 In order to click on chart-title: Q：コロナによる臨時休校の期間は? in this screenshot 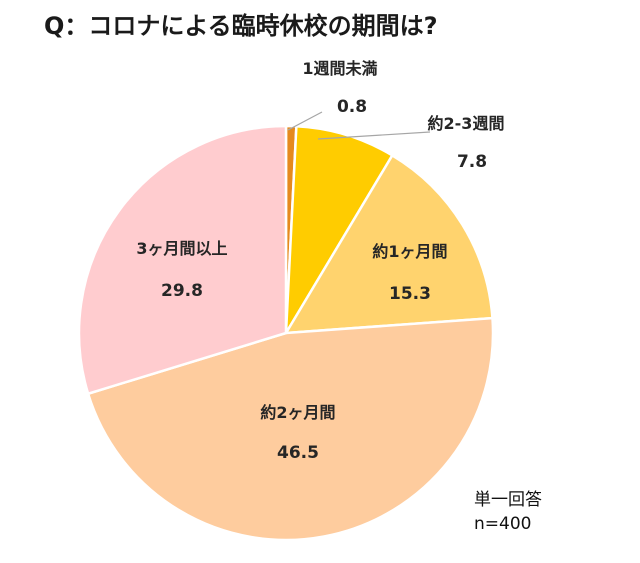, I will do `click(241, 26)`.